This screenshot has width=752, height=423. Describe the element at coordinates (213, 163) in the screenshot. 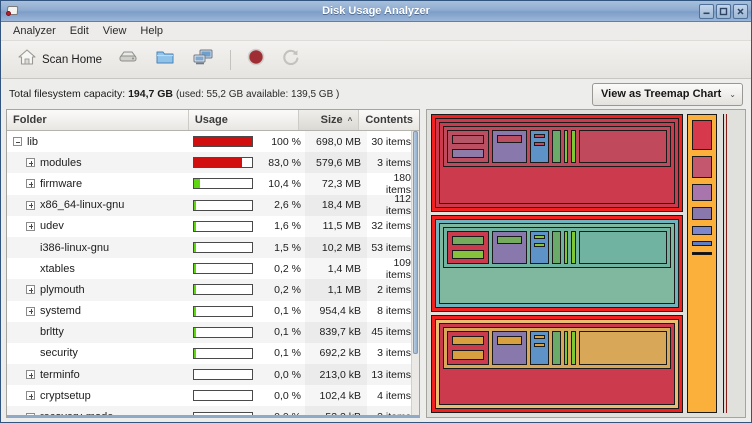

I see `table-row: modules 83,0 % 579,6 MB 3 items` at that location.